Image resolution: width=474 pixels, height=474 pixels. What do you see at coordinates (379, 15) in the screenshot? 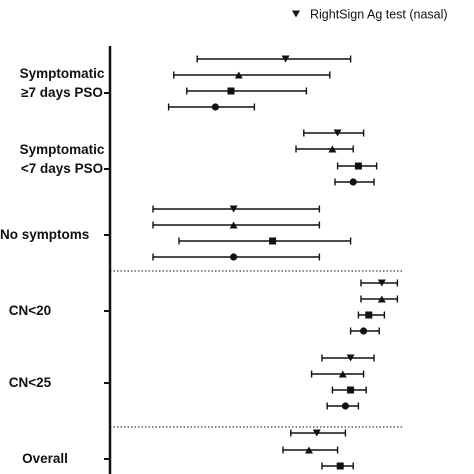
I see `legend-label: RightSign Ag test (nasal)` at bounding box center [379, 15].